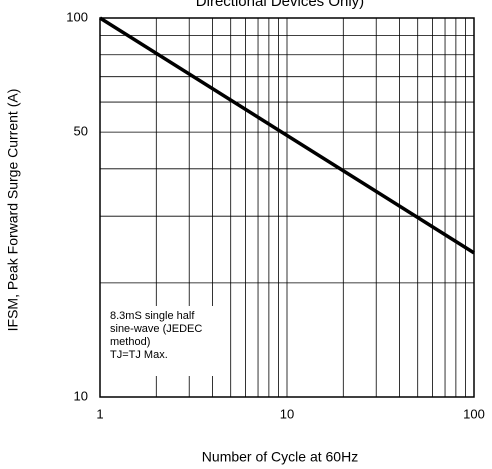 The width and height of the screenshot is (492, 469). Describe the element at coordinates (99, 413) in the screenshot. I see `x-tick-label: 1` at that location.